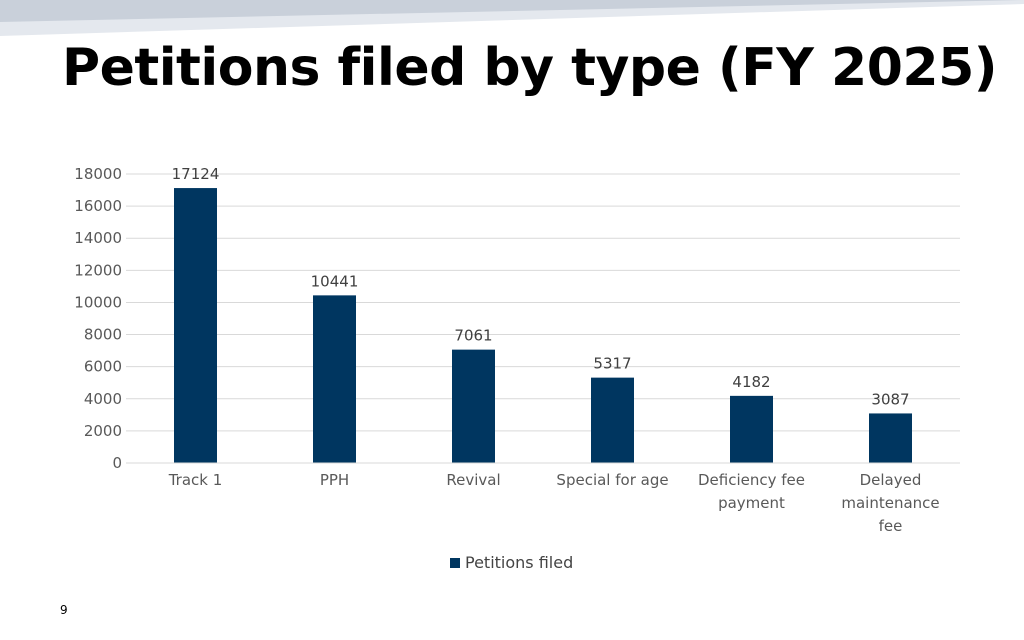 The image size is (1024, 640). Describe the element at coordinates (64, 610) in the screenshot. I see `page-number: 9` at that location.